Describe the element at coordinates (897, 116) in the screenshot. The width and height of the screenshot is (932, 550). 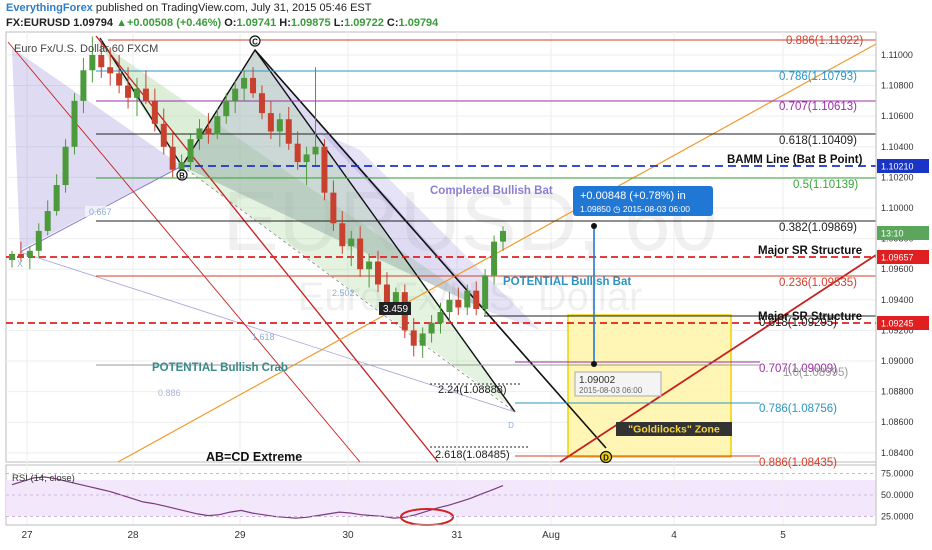
I see `price-tick-label: 1.10600` at that location.